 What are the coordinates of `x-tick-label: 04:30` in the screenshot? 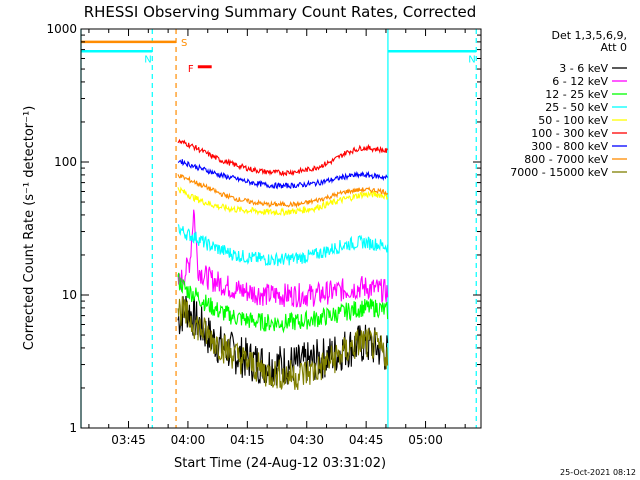 It's located at (306, 440).